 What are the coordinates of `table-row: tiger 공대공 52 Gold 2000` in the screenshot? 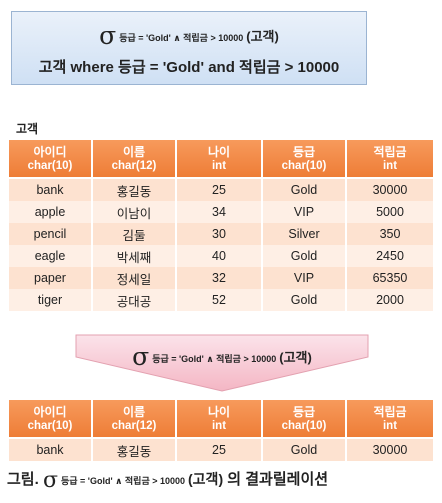 It's located at (221, 300).